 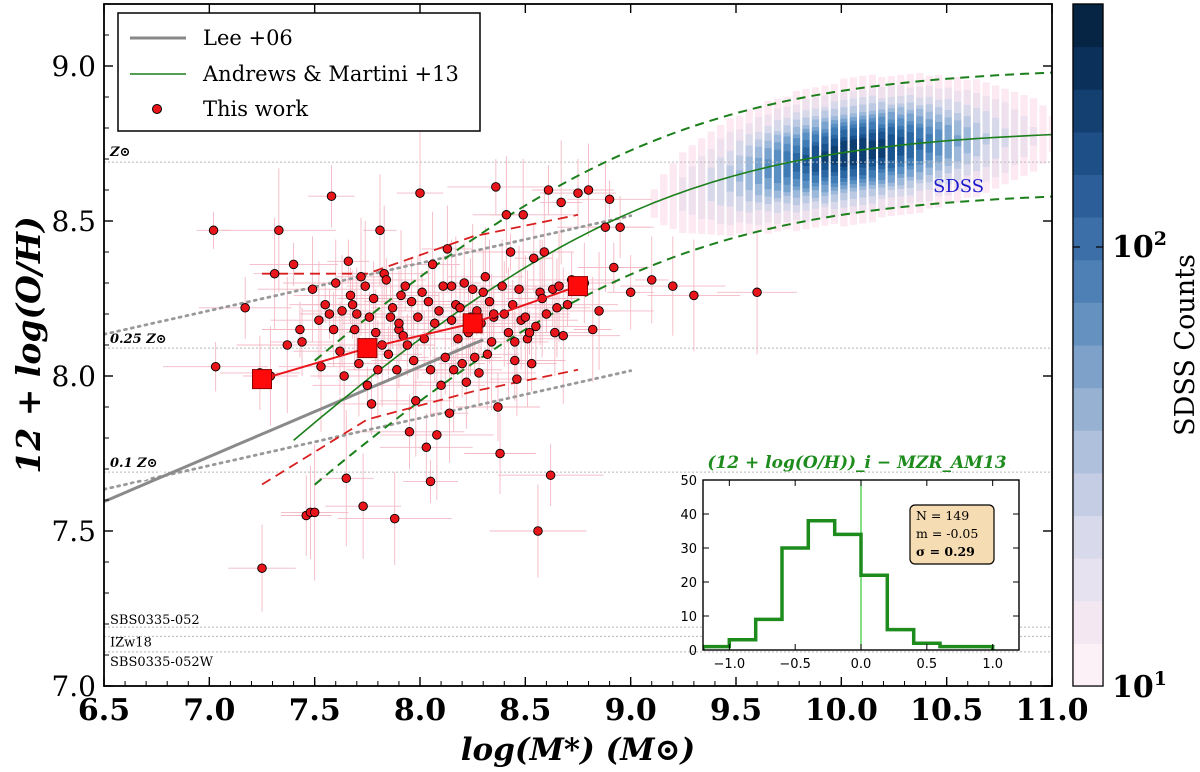 I want to click on sdss-density-layer, so click(x=851, y=154).